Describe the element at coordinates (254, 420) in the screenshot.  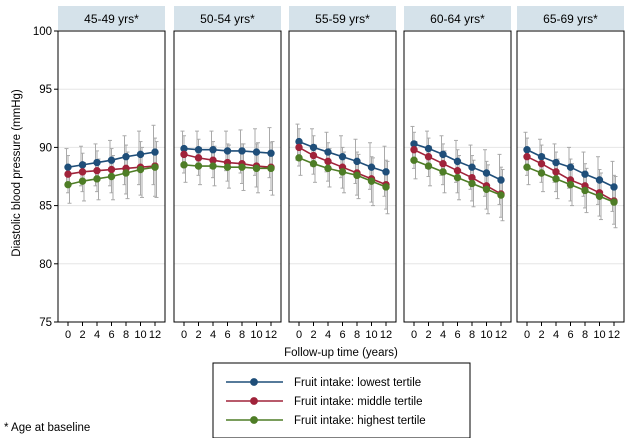
I see `legend-marker-highest` at that location.